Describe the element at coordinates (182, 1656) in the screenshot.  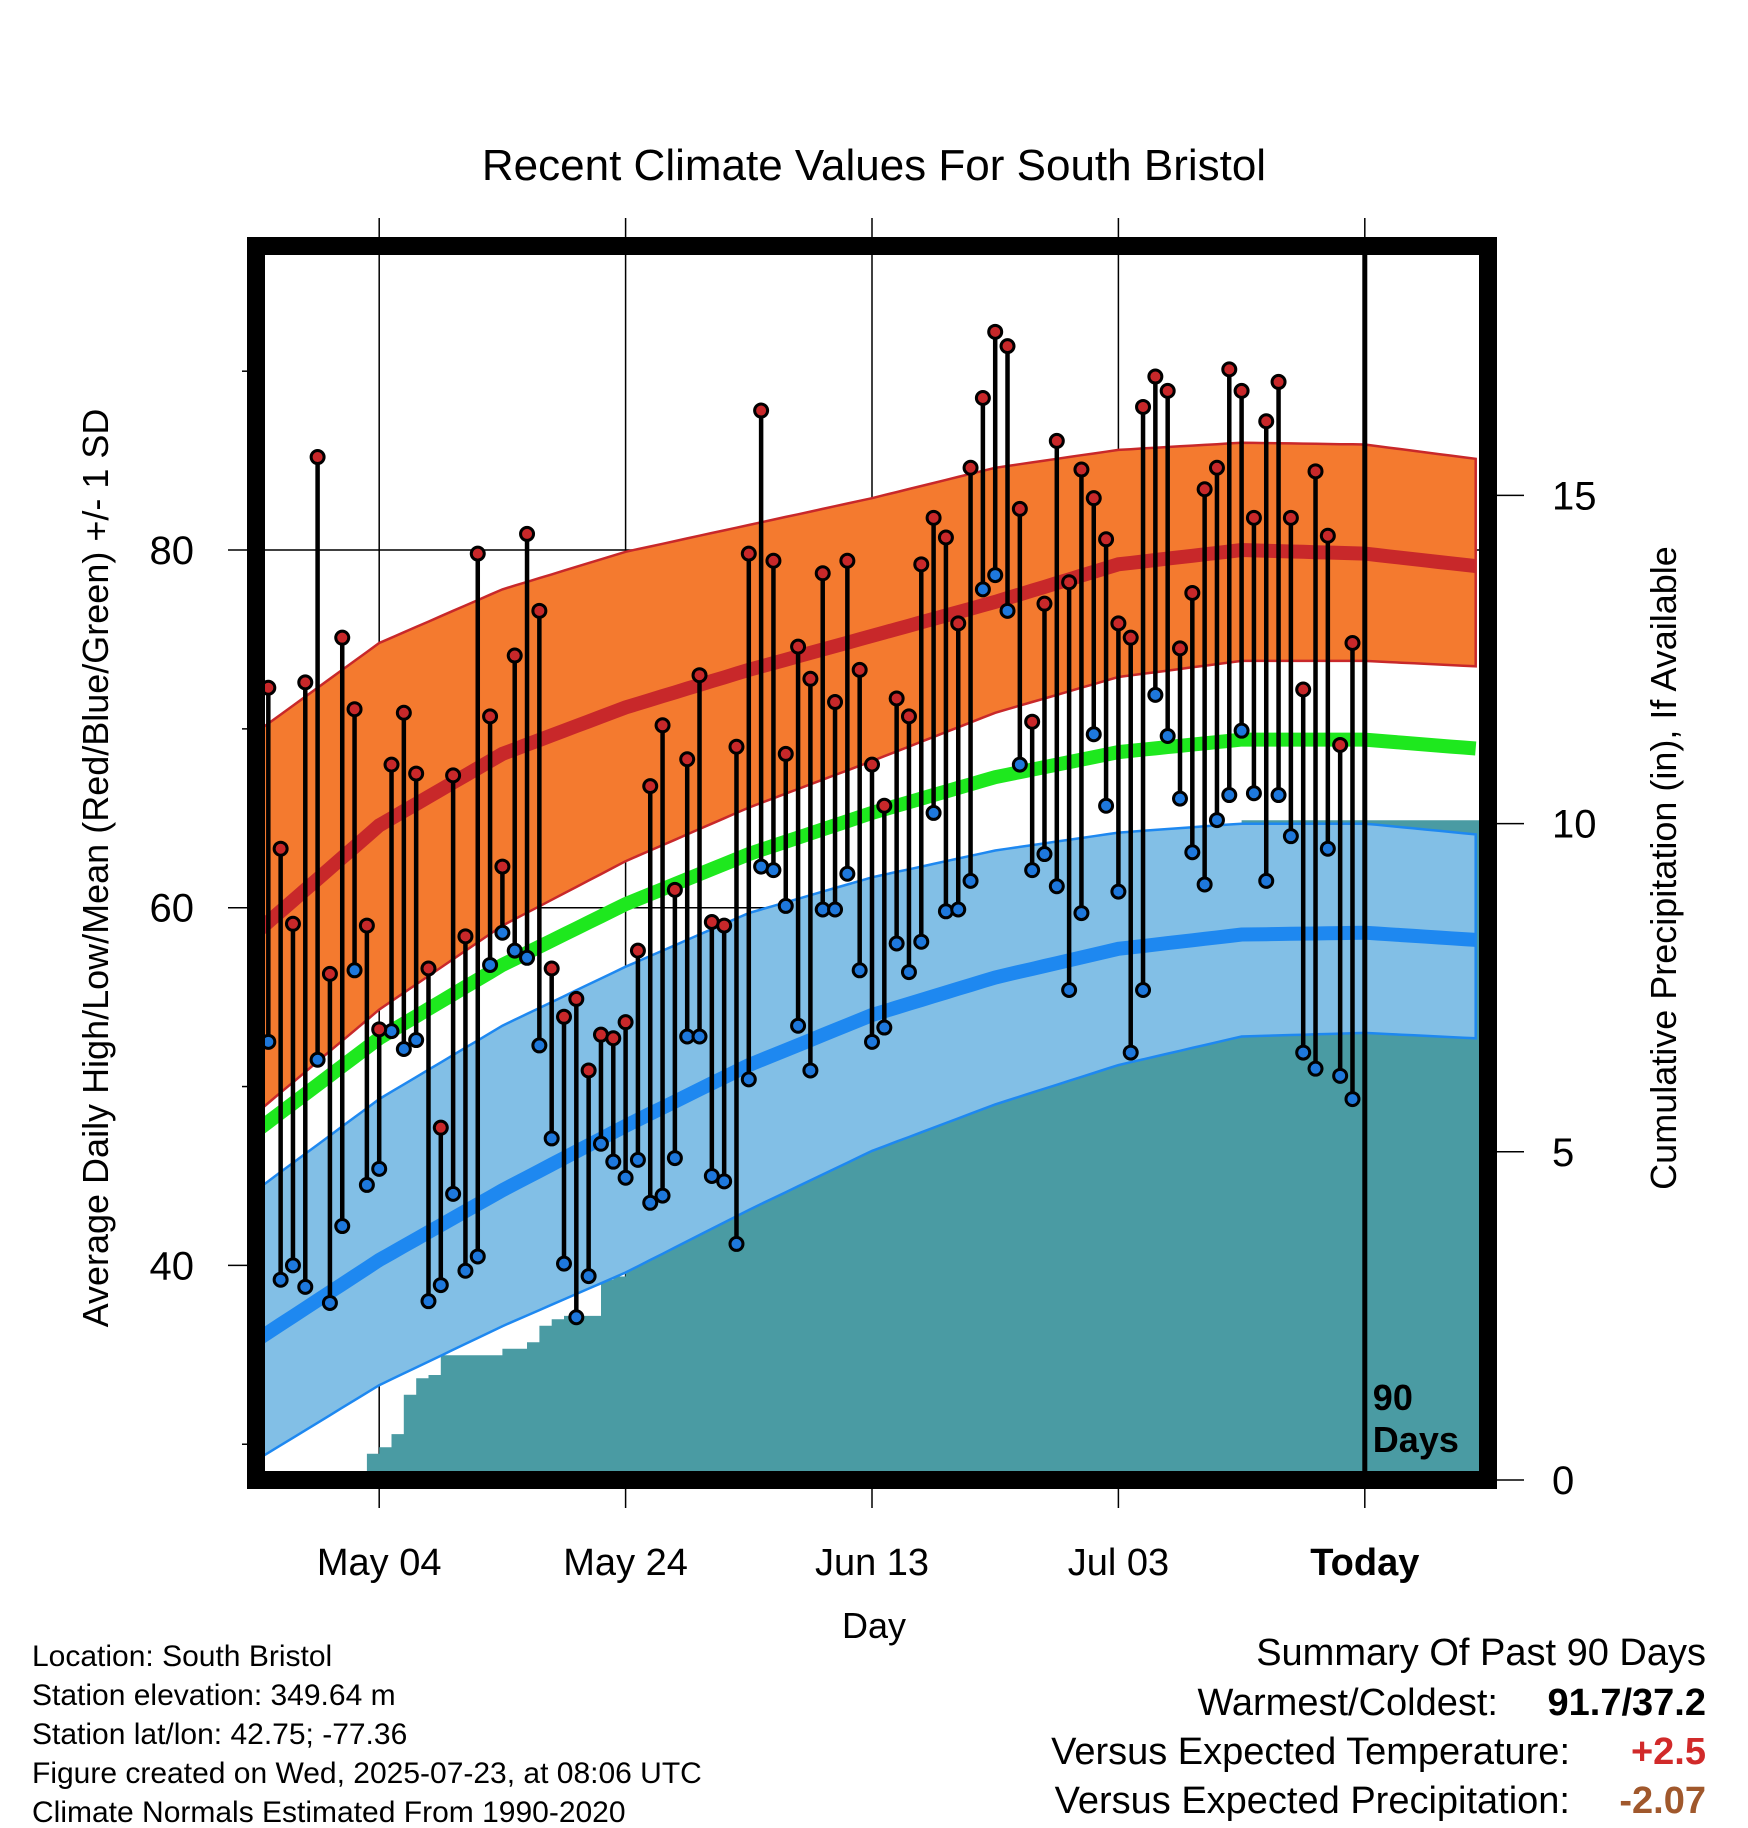
I see `info-location: Location: South Bristol` at that location.